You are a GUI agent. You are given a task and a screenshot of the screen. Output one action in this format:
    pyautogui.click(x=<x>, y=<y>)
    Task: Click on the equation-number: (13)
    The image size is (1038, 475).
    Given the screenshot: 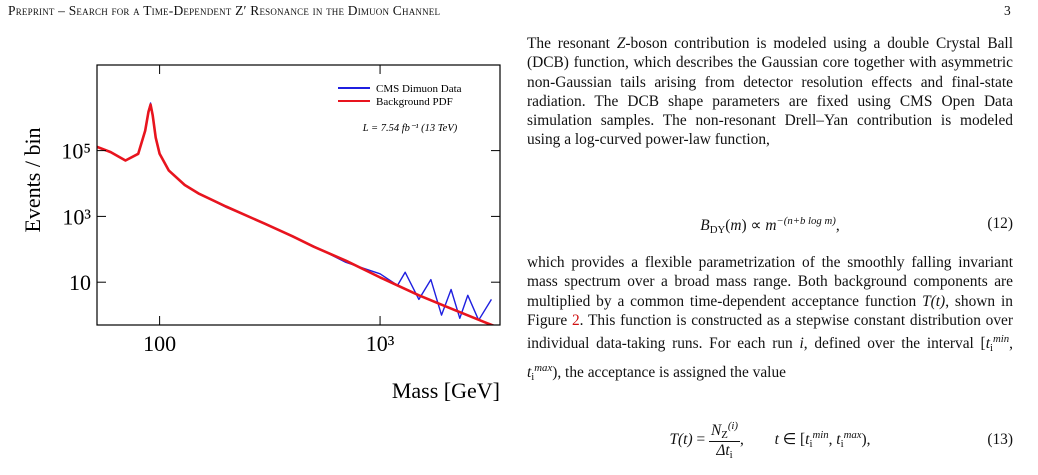 What is the action you would take?
    pyautogui.click(x=1000, y=439)
    